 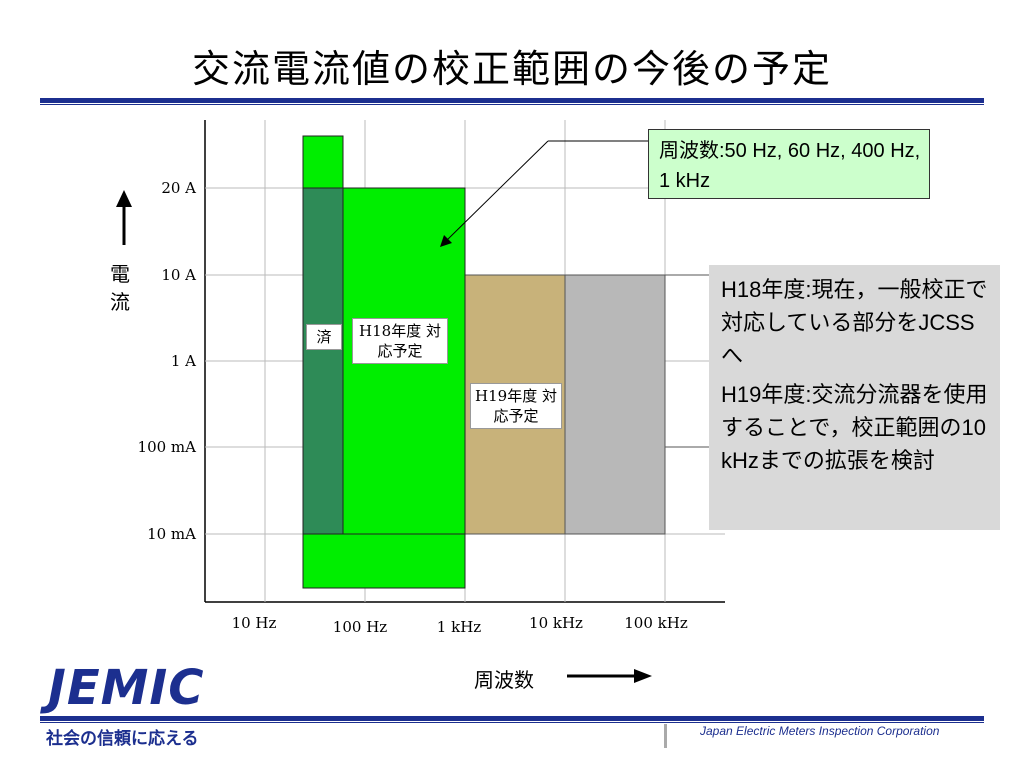 What do you see at coordinates (643, 676) in the screenshot?
I see `x-axis-arrowhead` at bounding box center [643, 676].